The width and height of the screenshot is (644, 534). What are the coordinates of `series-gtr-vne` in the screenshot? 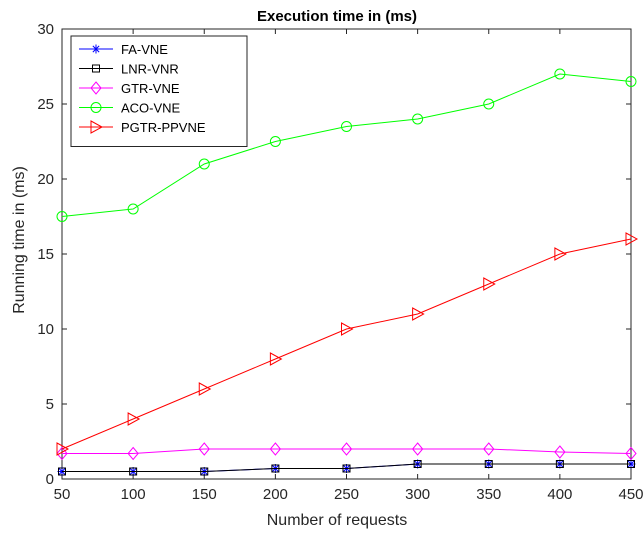 It's located at (346, 451).